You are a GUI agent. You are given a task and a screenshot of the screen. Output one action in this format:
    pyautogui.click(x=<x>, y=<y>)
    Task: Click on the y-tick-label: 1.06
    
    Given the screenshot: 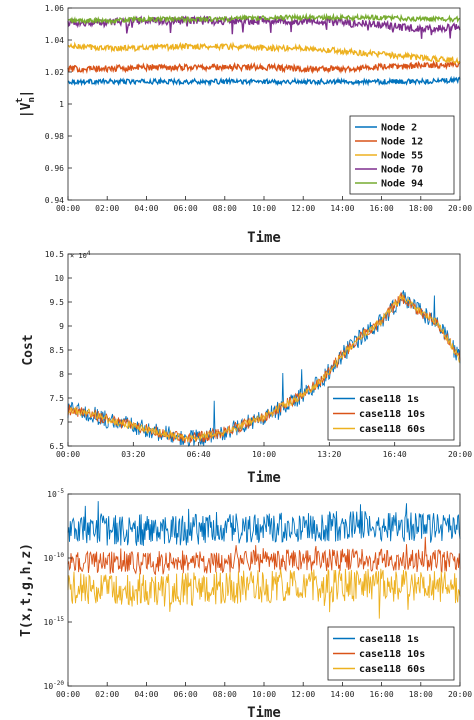 What is the action you would take?
    pyautogui.click(x=54, y=8)
    